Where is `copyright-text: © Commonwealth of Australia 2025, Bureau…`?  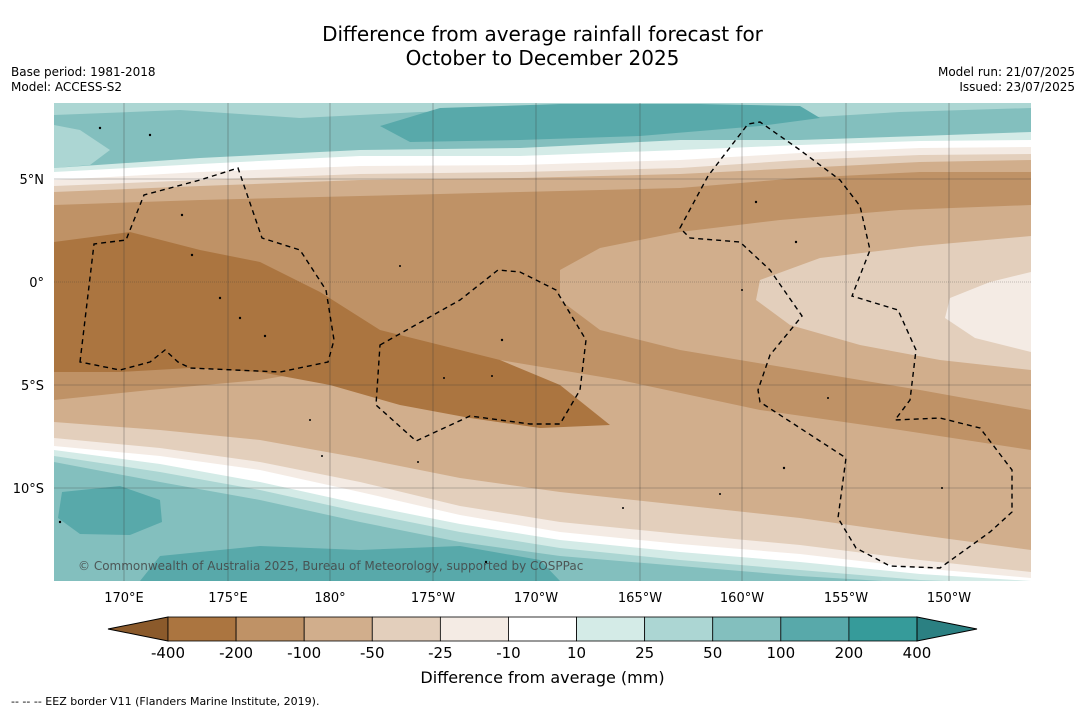 copyright-text: © Commonwealth of Australia 2025, Bureau… is located at coordinates (330, 566).